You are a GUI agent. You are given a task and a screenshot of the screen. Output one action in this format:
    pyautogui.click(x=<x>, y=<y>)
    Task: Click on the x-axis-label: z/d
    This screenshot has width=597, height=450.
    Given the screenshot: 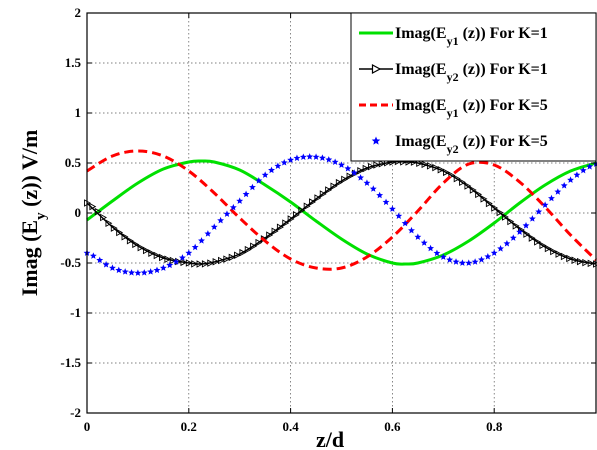 What is the action you would take?
    pyautogui.click(x=330, y=438)
    